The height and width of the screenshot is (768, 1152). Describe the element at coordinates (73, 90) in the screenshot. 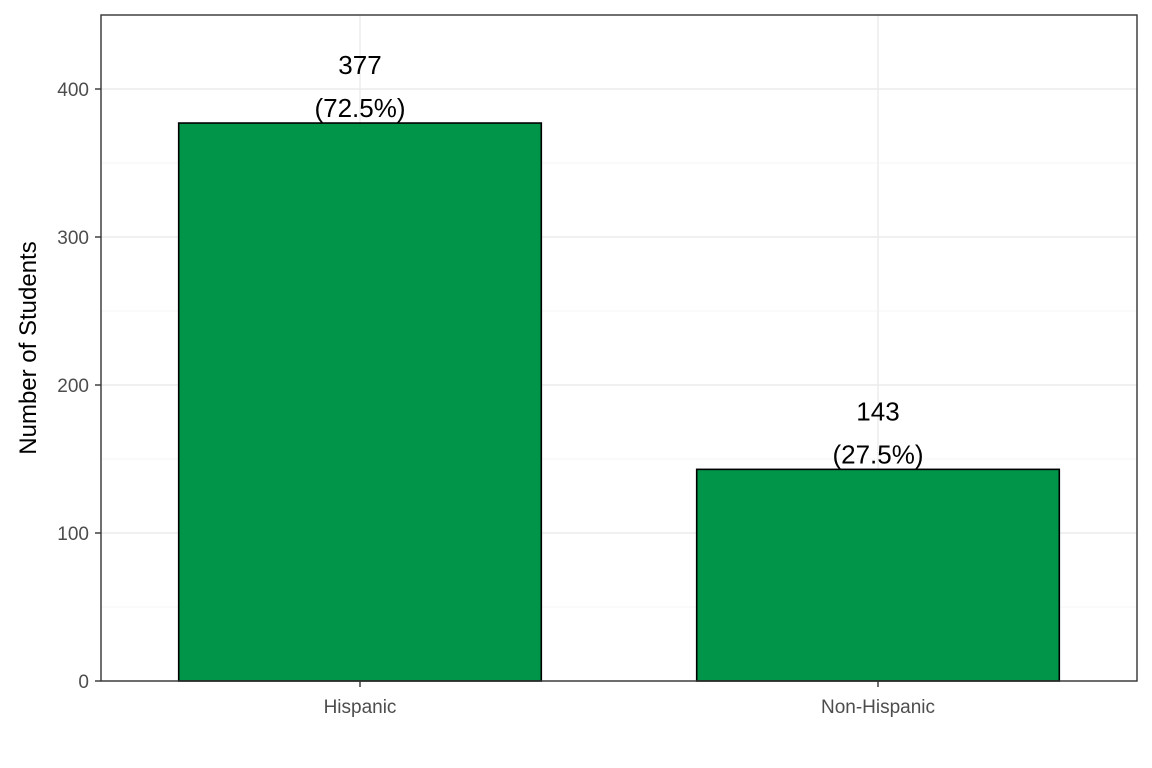

I see `y-tick-label: 400` at that location.